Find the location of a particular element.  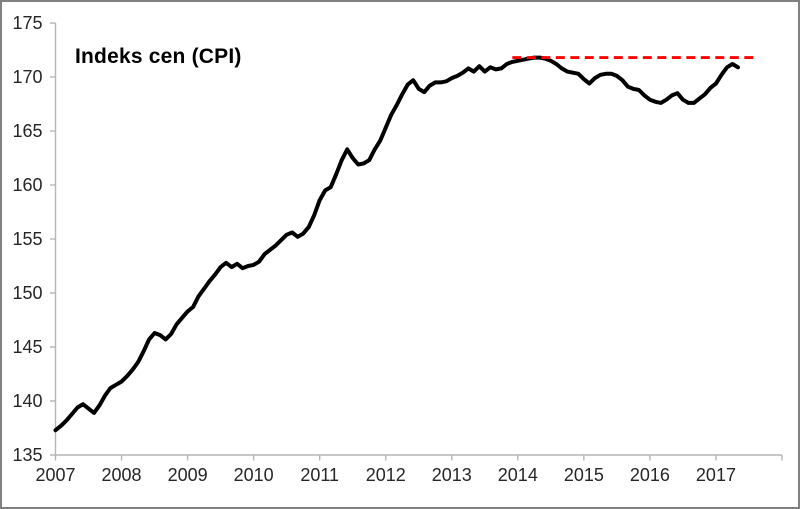

x-axis-tick-label: 2008 is located at coordinates (122, 475).